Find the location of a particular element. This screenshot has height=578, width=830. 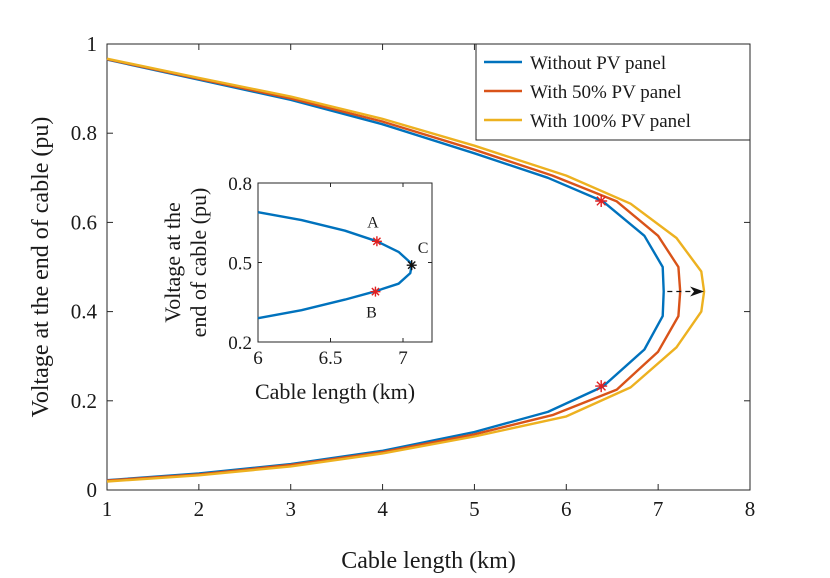

inset-y-tick-label: 0.8 is located at coordinates (240, 184).